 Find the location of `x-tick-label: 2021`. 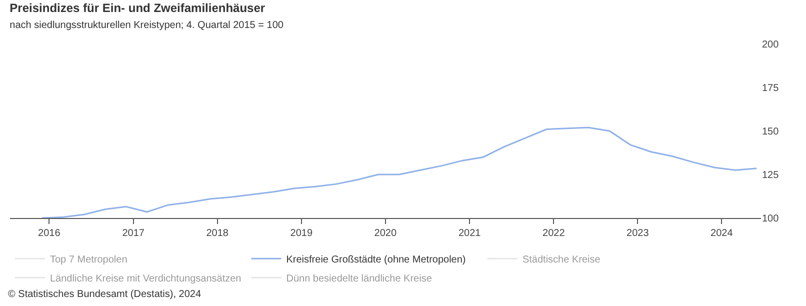

x-tick-label: 2021 is located at coordinates (470, 233).